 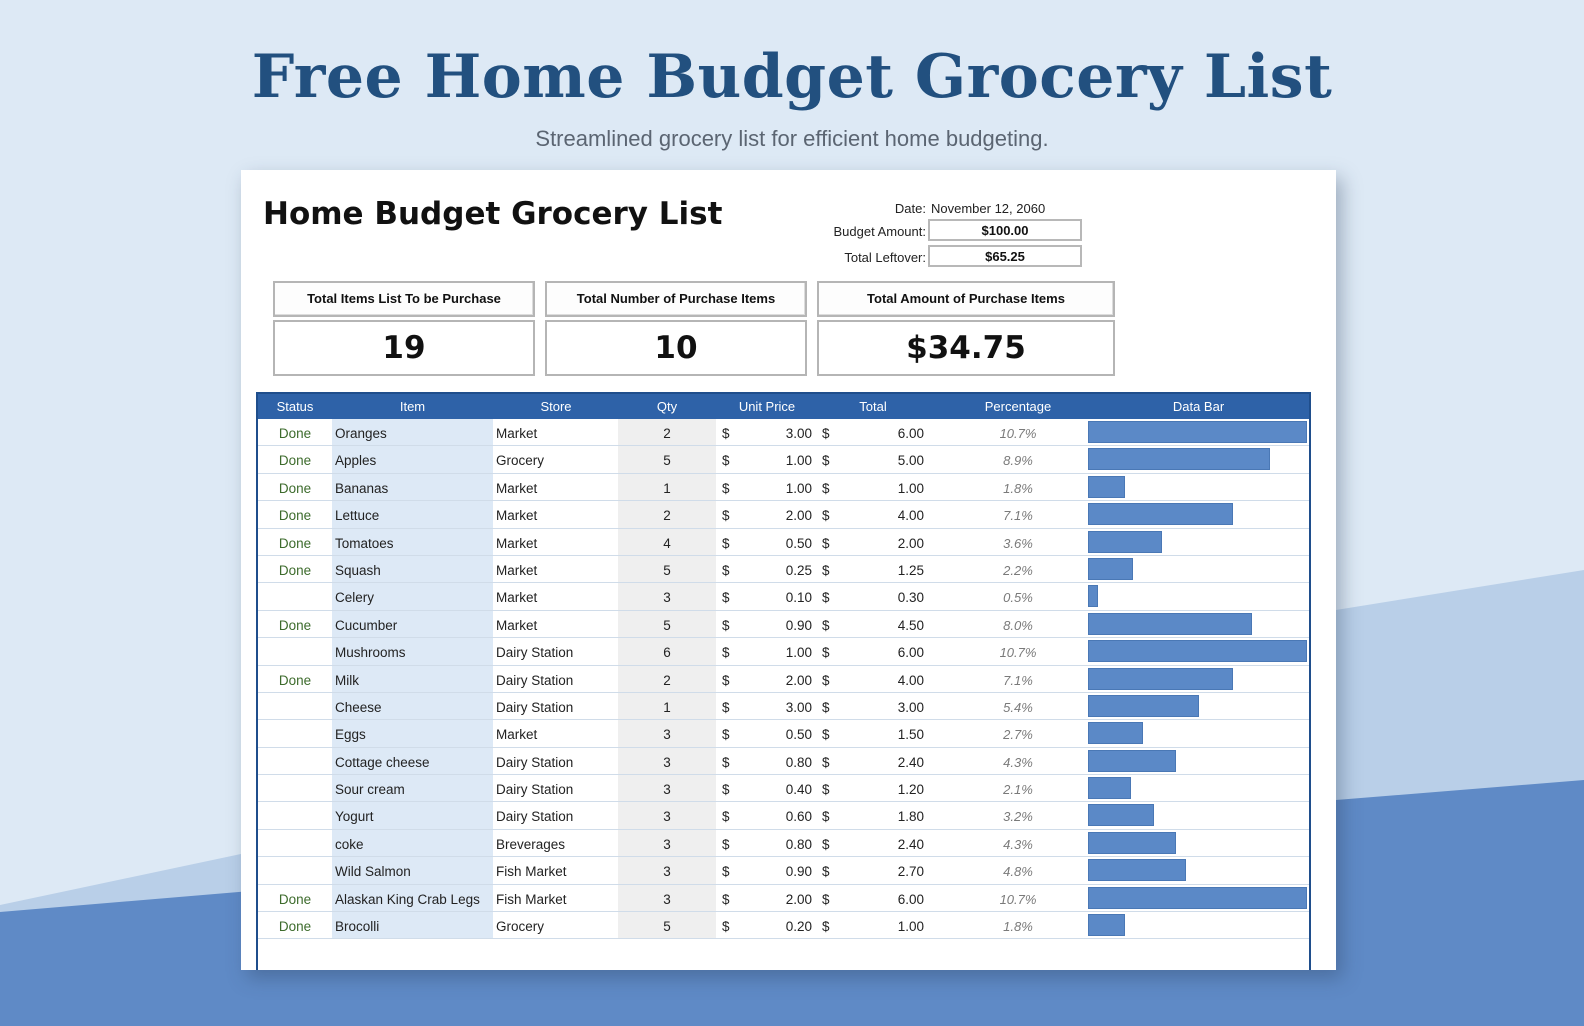 What do you see at coordinates (1005, 256) in the screenshot?
I see `total-leftover-field: $65.25` at bounding box center [1005, 256].